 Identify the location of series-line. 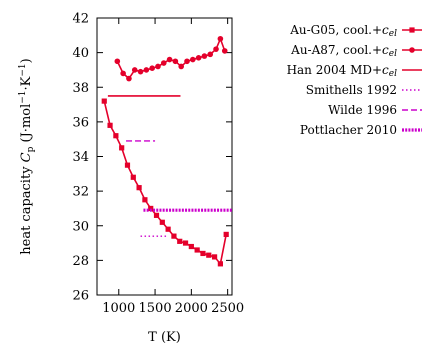
(165, 183).